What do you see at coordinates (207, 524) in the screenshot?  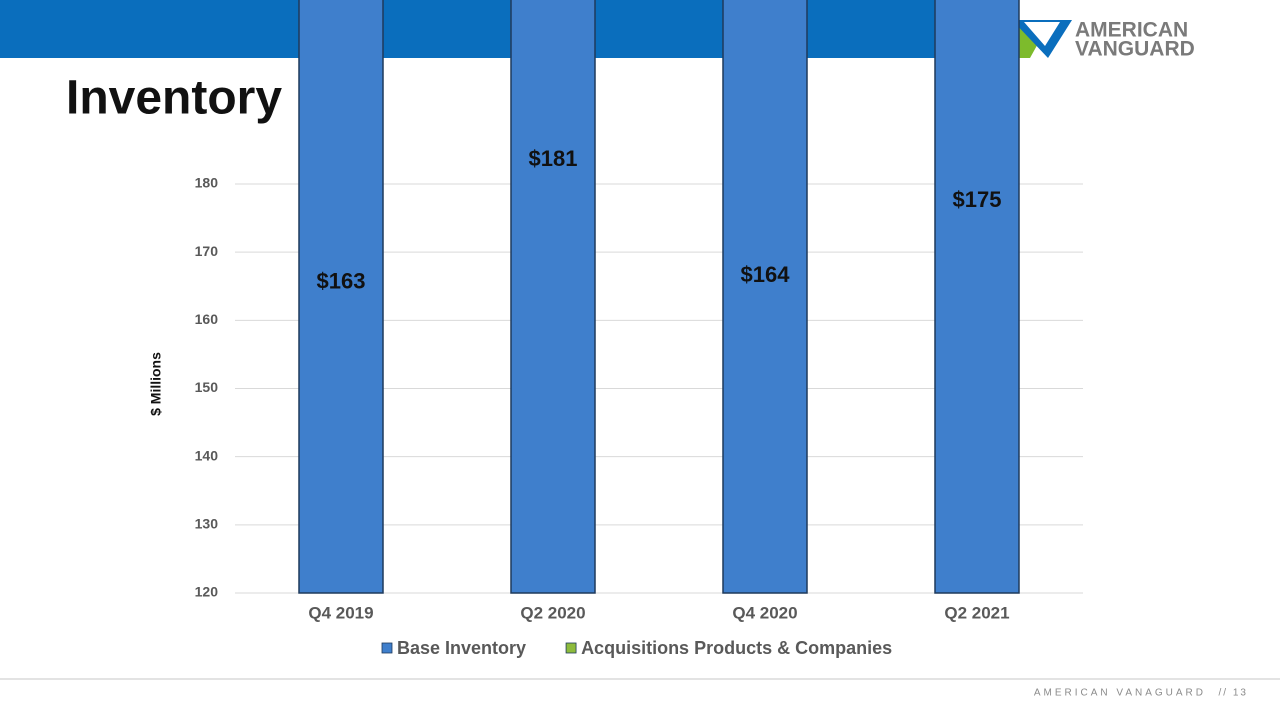 I see `y-tick-label: 130` at bounding box center [207, 524].